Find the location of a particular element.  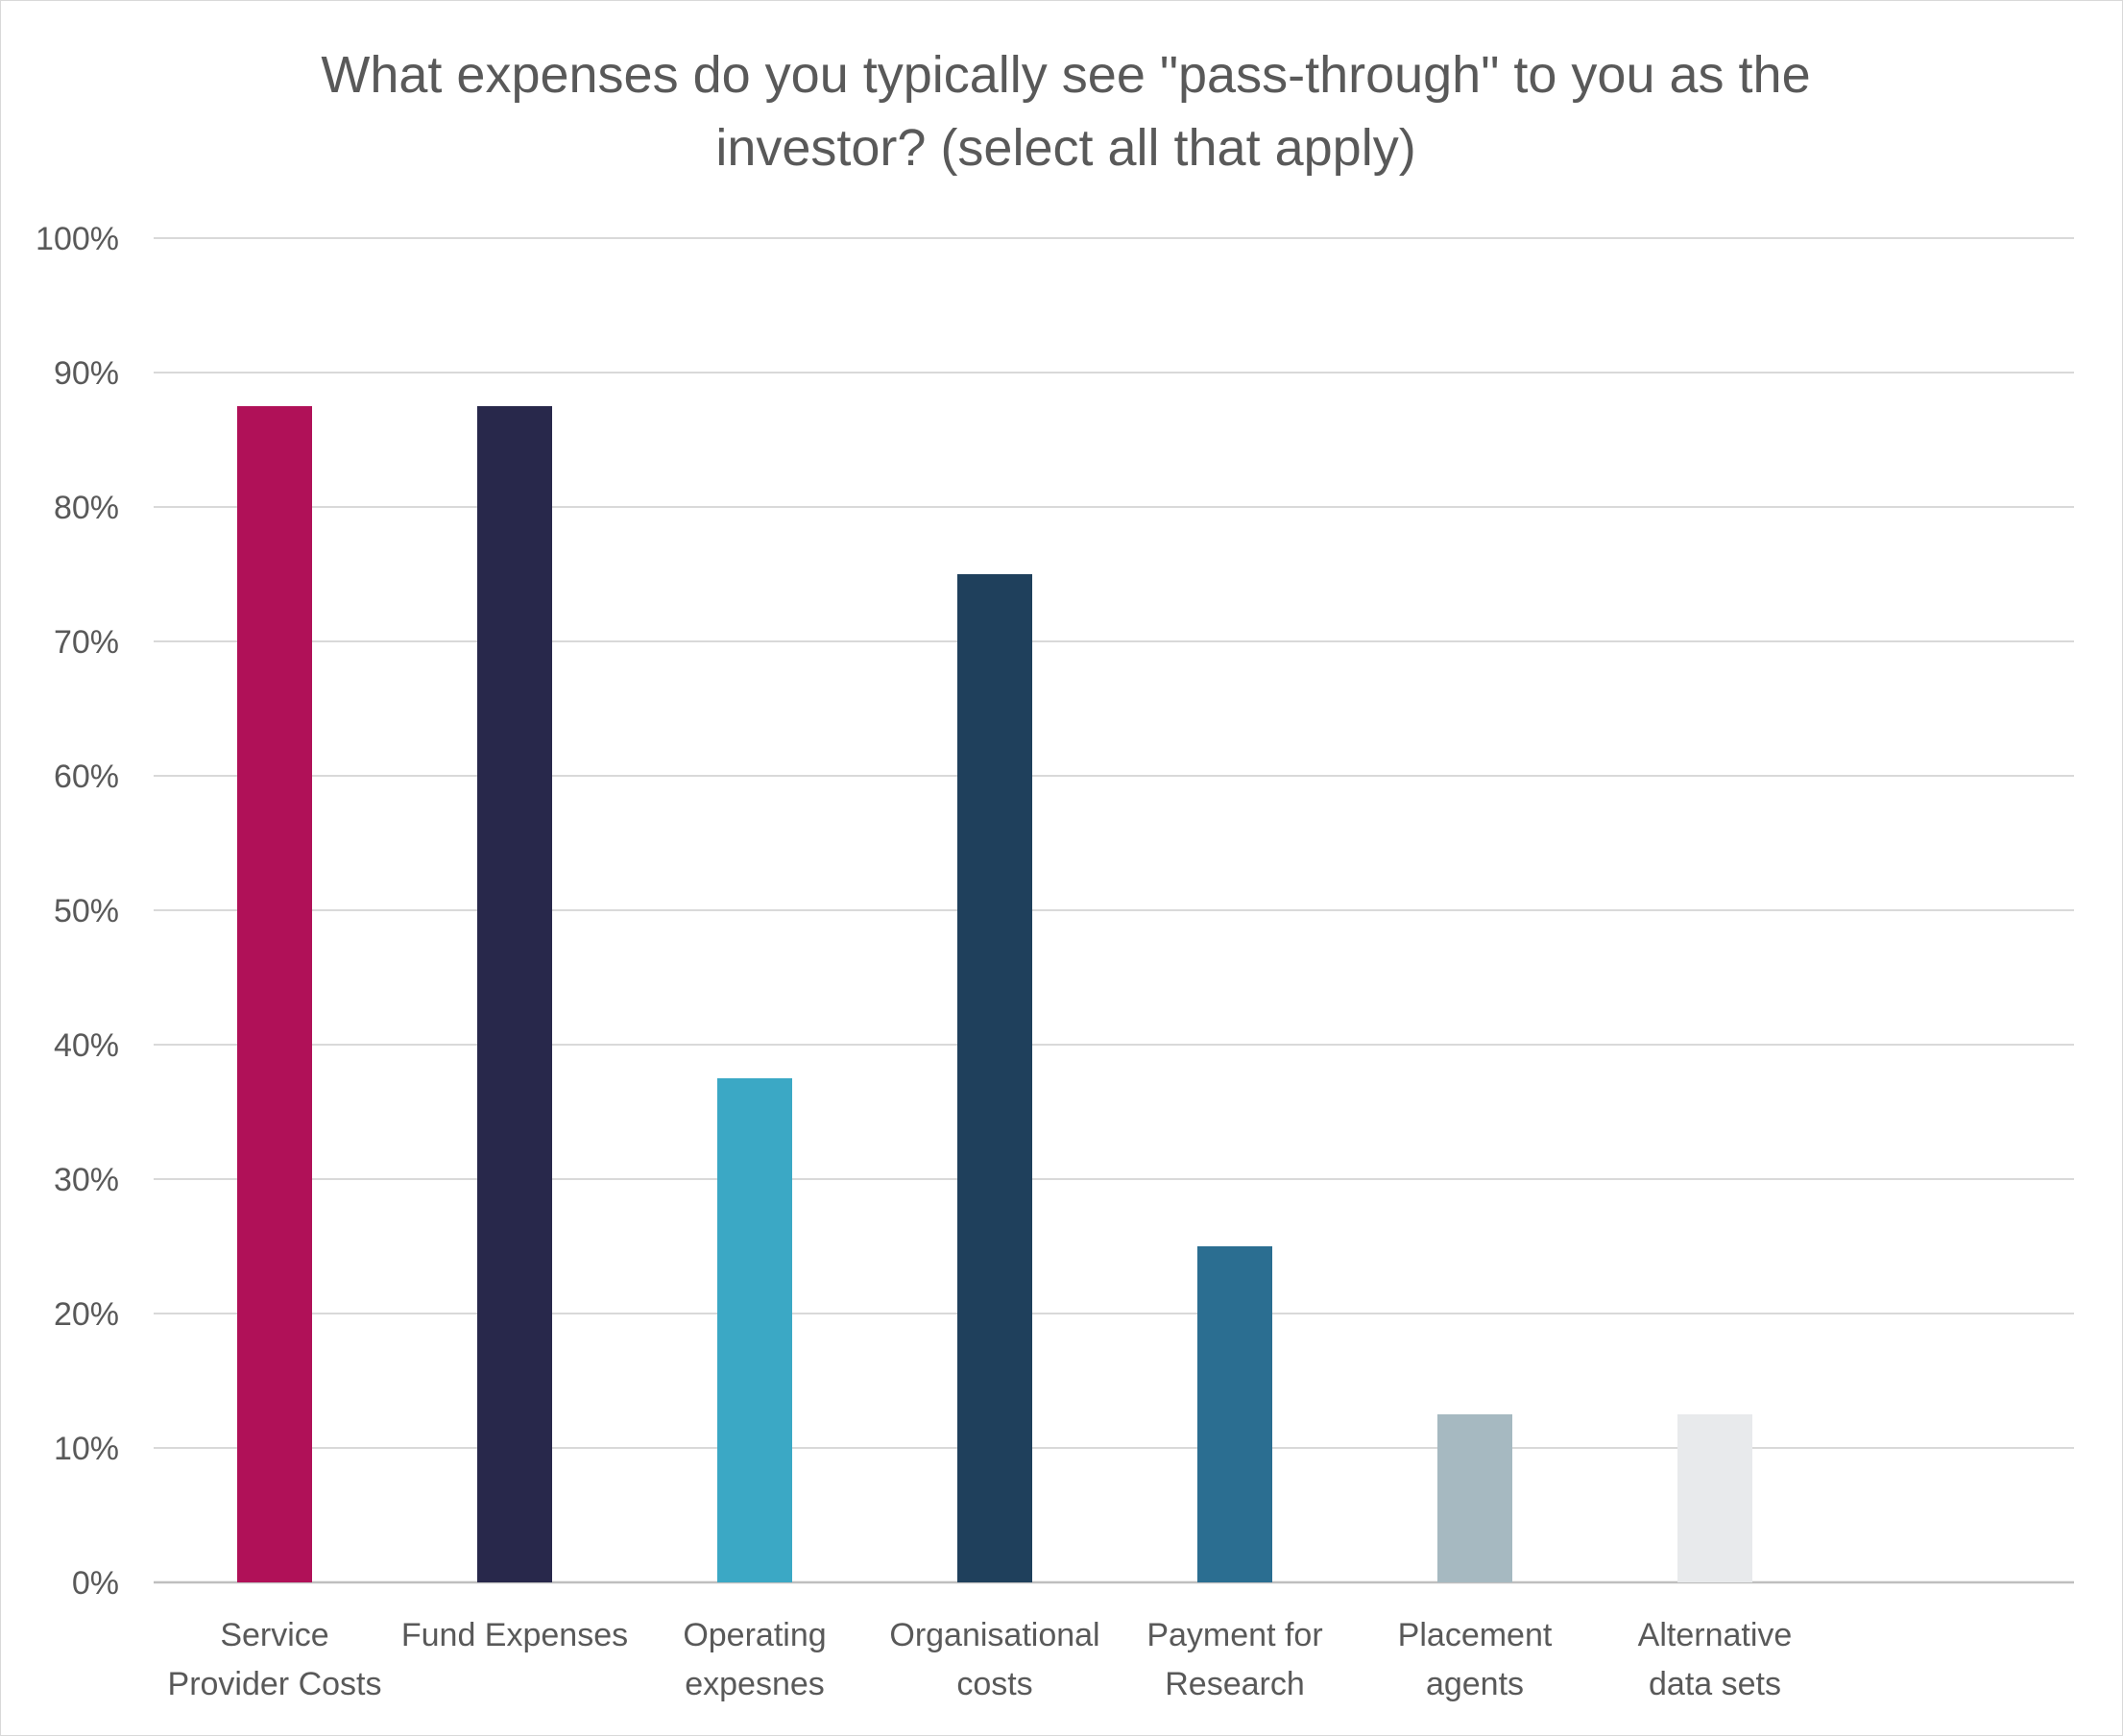

x-category-label: expesnes is located at coordinates (755, 1684).